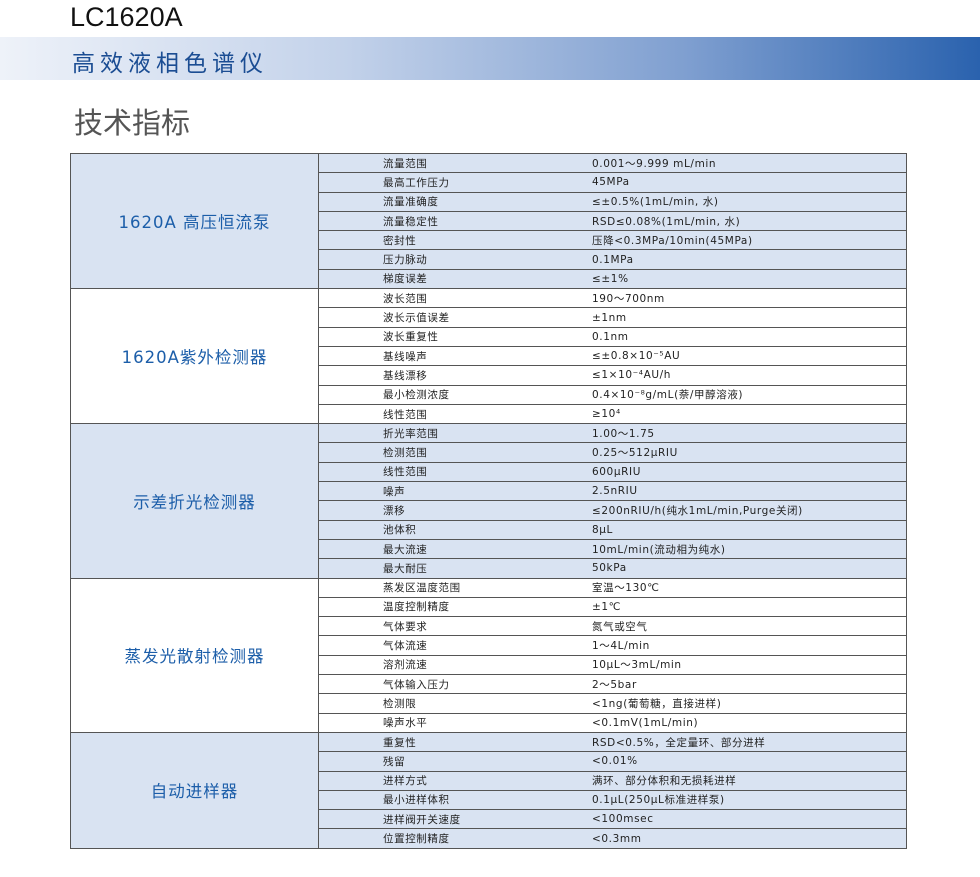  What do you see at coordinates (603, 529) in the screenshot?
I see `value: 8μL` at bounding box center [603, 529].